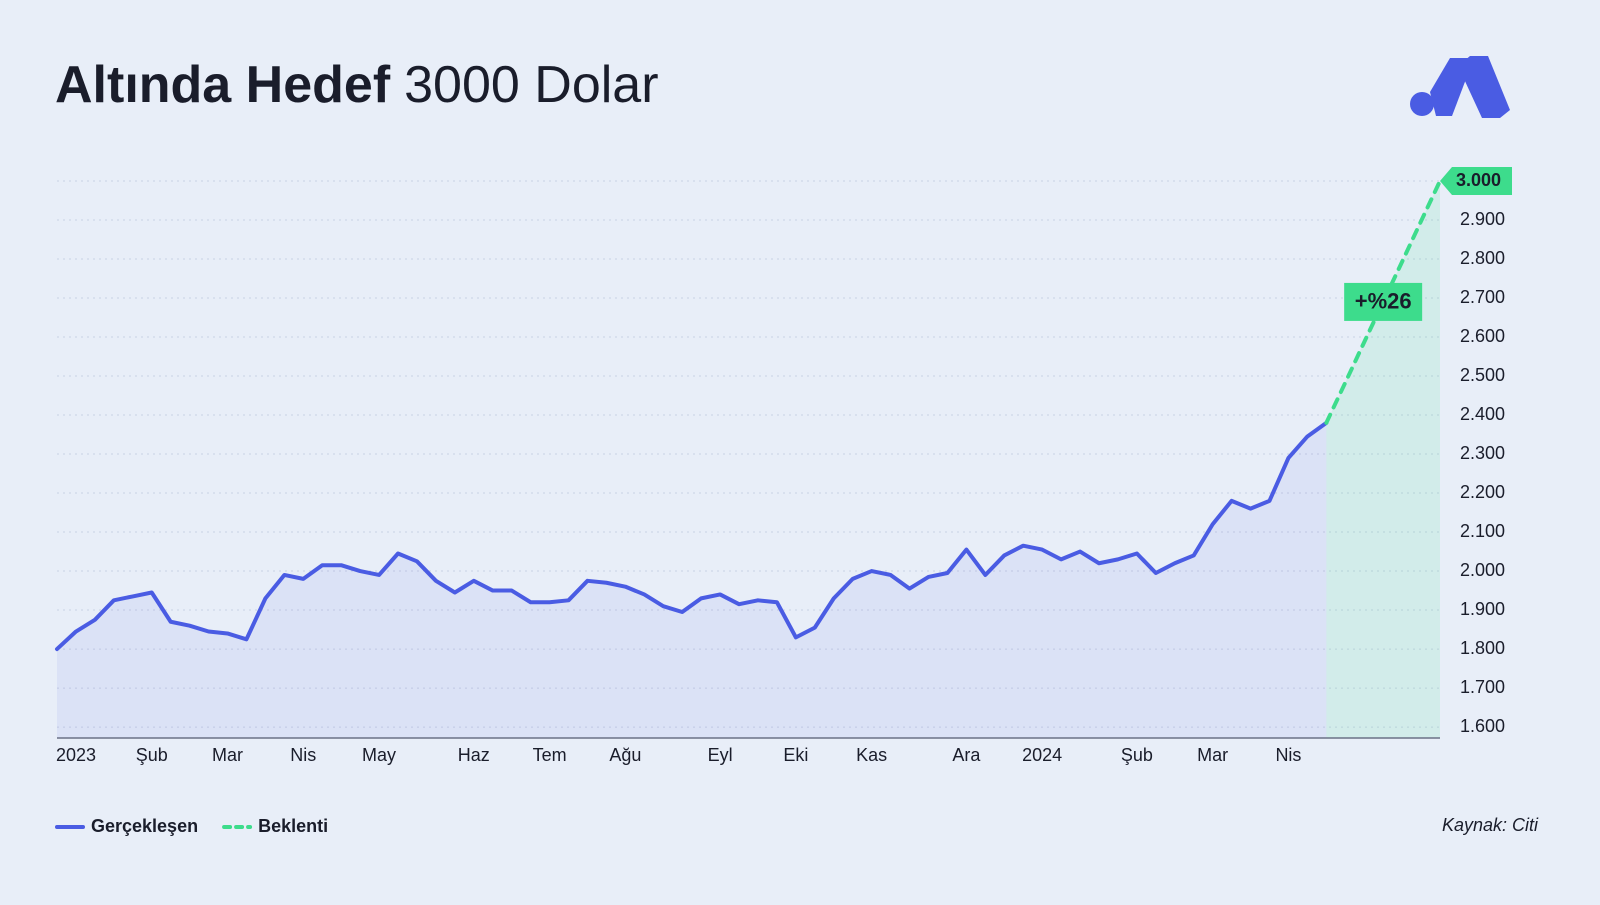 Image resolution: width=1600 pixels, height=905 pixels. I want to click on tick-highlight, so click(1476, 181).